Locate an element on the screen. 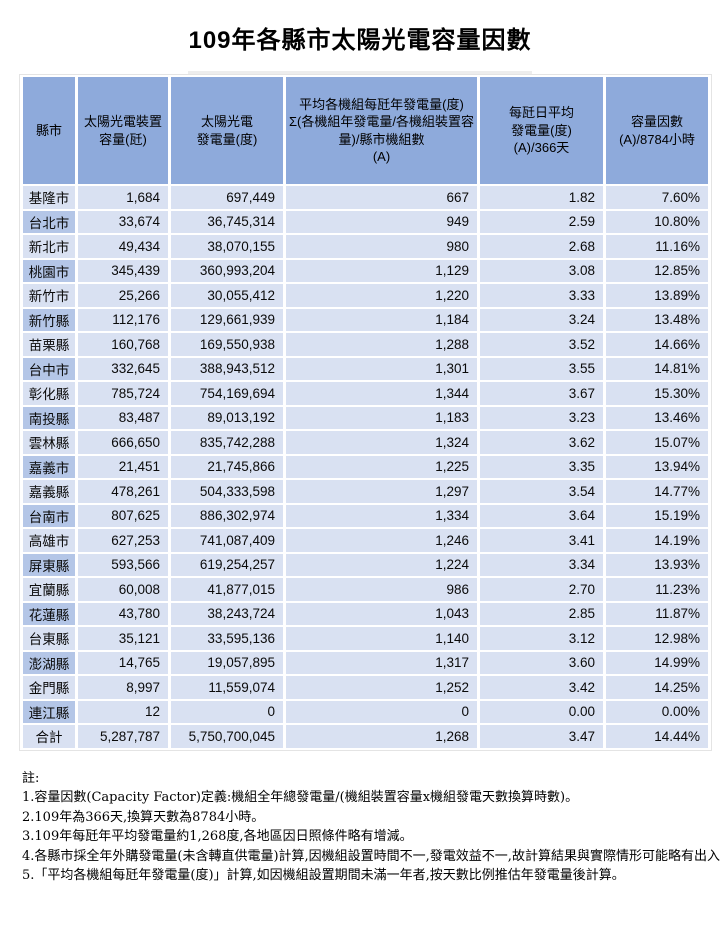 The width and height of the screenshot is (720, 926). generation-cell: 89,013,192 is located at coordinates (227, 417).